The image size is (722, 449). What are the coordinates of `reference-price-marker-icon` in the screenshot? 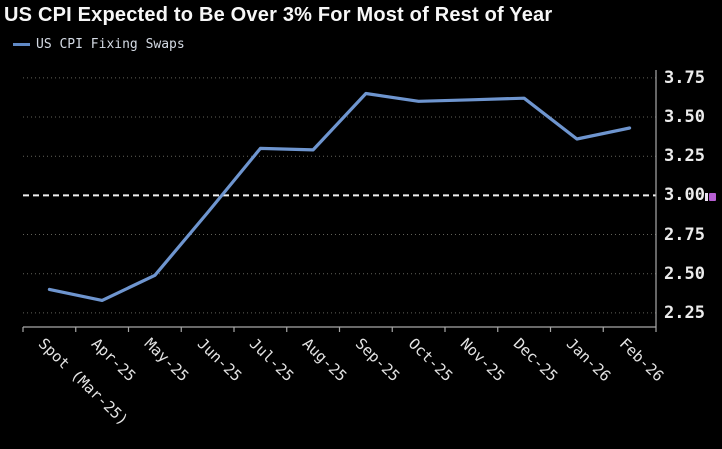 It's located at (711, 196).